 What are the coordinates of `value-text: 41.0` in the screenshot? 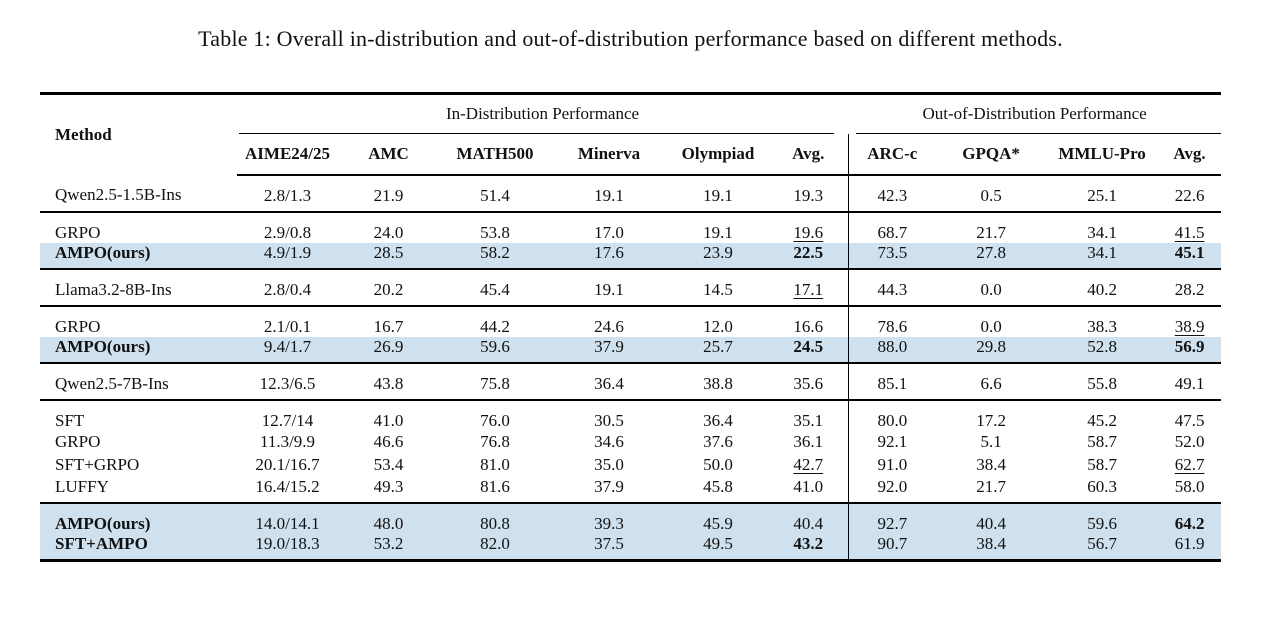 It's located at (388, 420).